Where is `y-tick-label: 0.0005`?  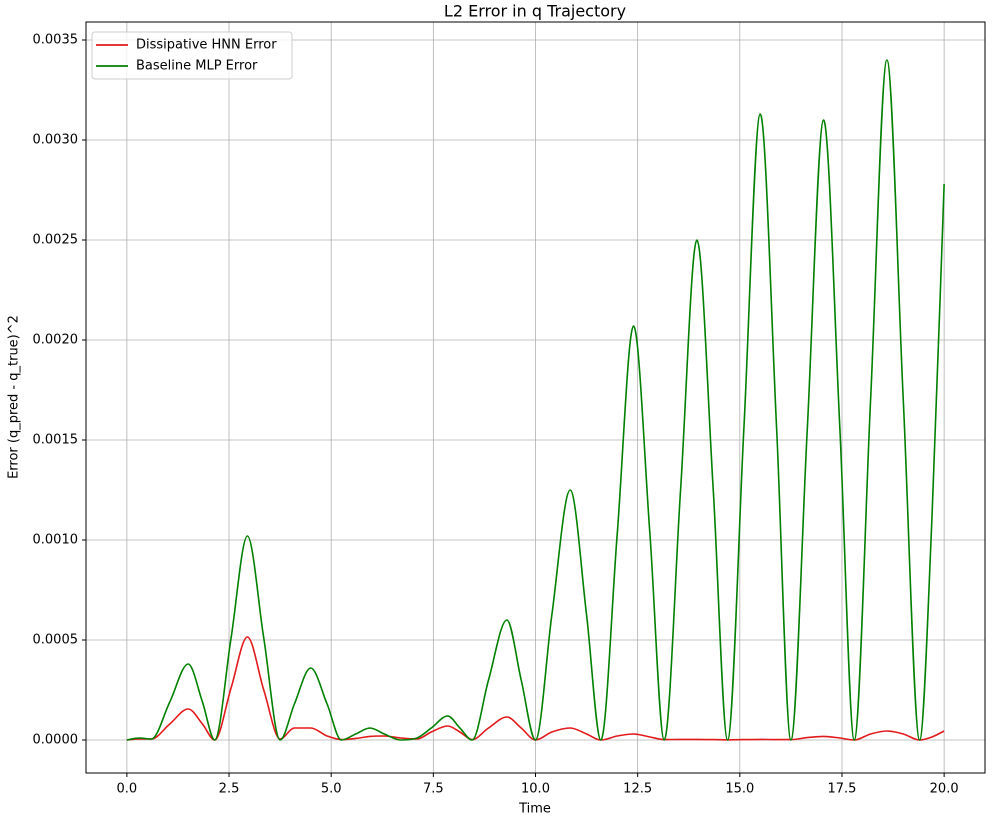 y-tick-label: 0.0005 is located at coordinates (56, 640).